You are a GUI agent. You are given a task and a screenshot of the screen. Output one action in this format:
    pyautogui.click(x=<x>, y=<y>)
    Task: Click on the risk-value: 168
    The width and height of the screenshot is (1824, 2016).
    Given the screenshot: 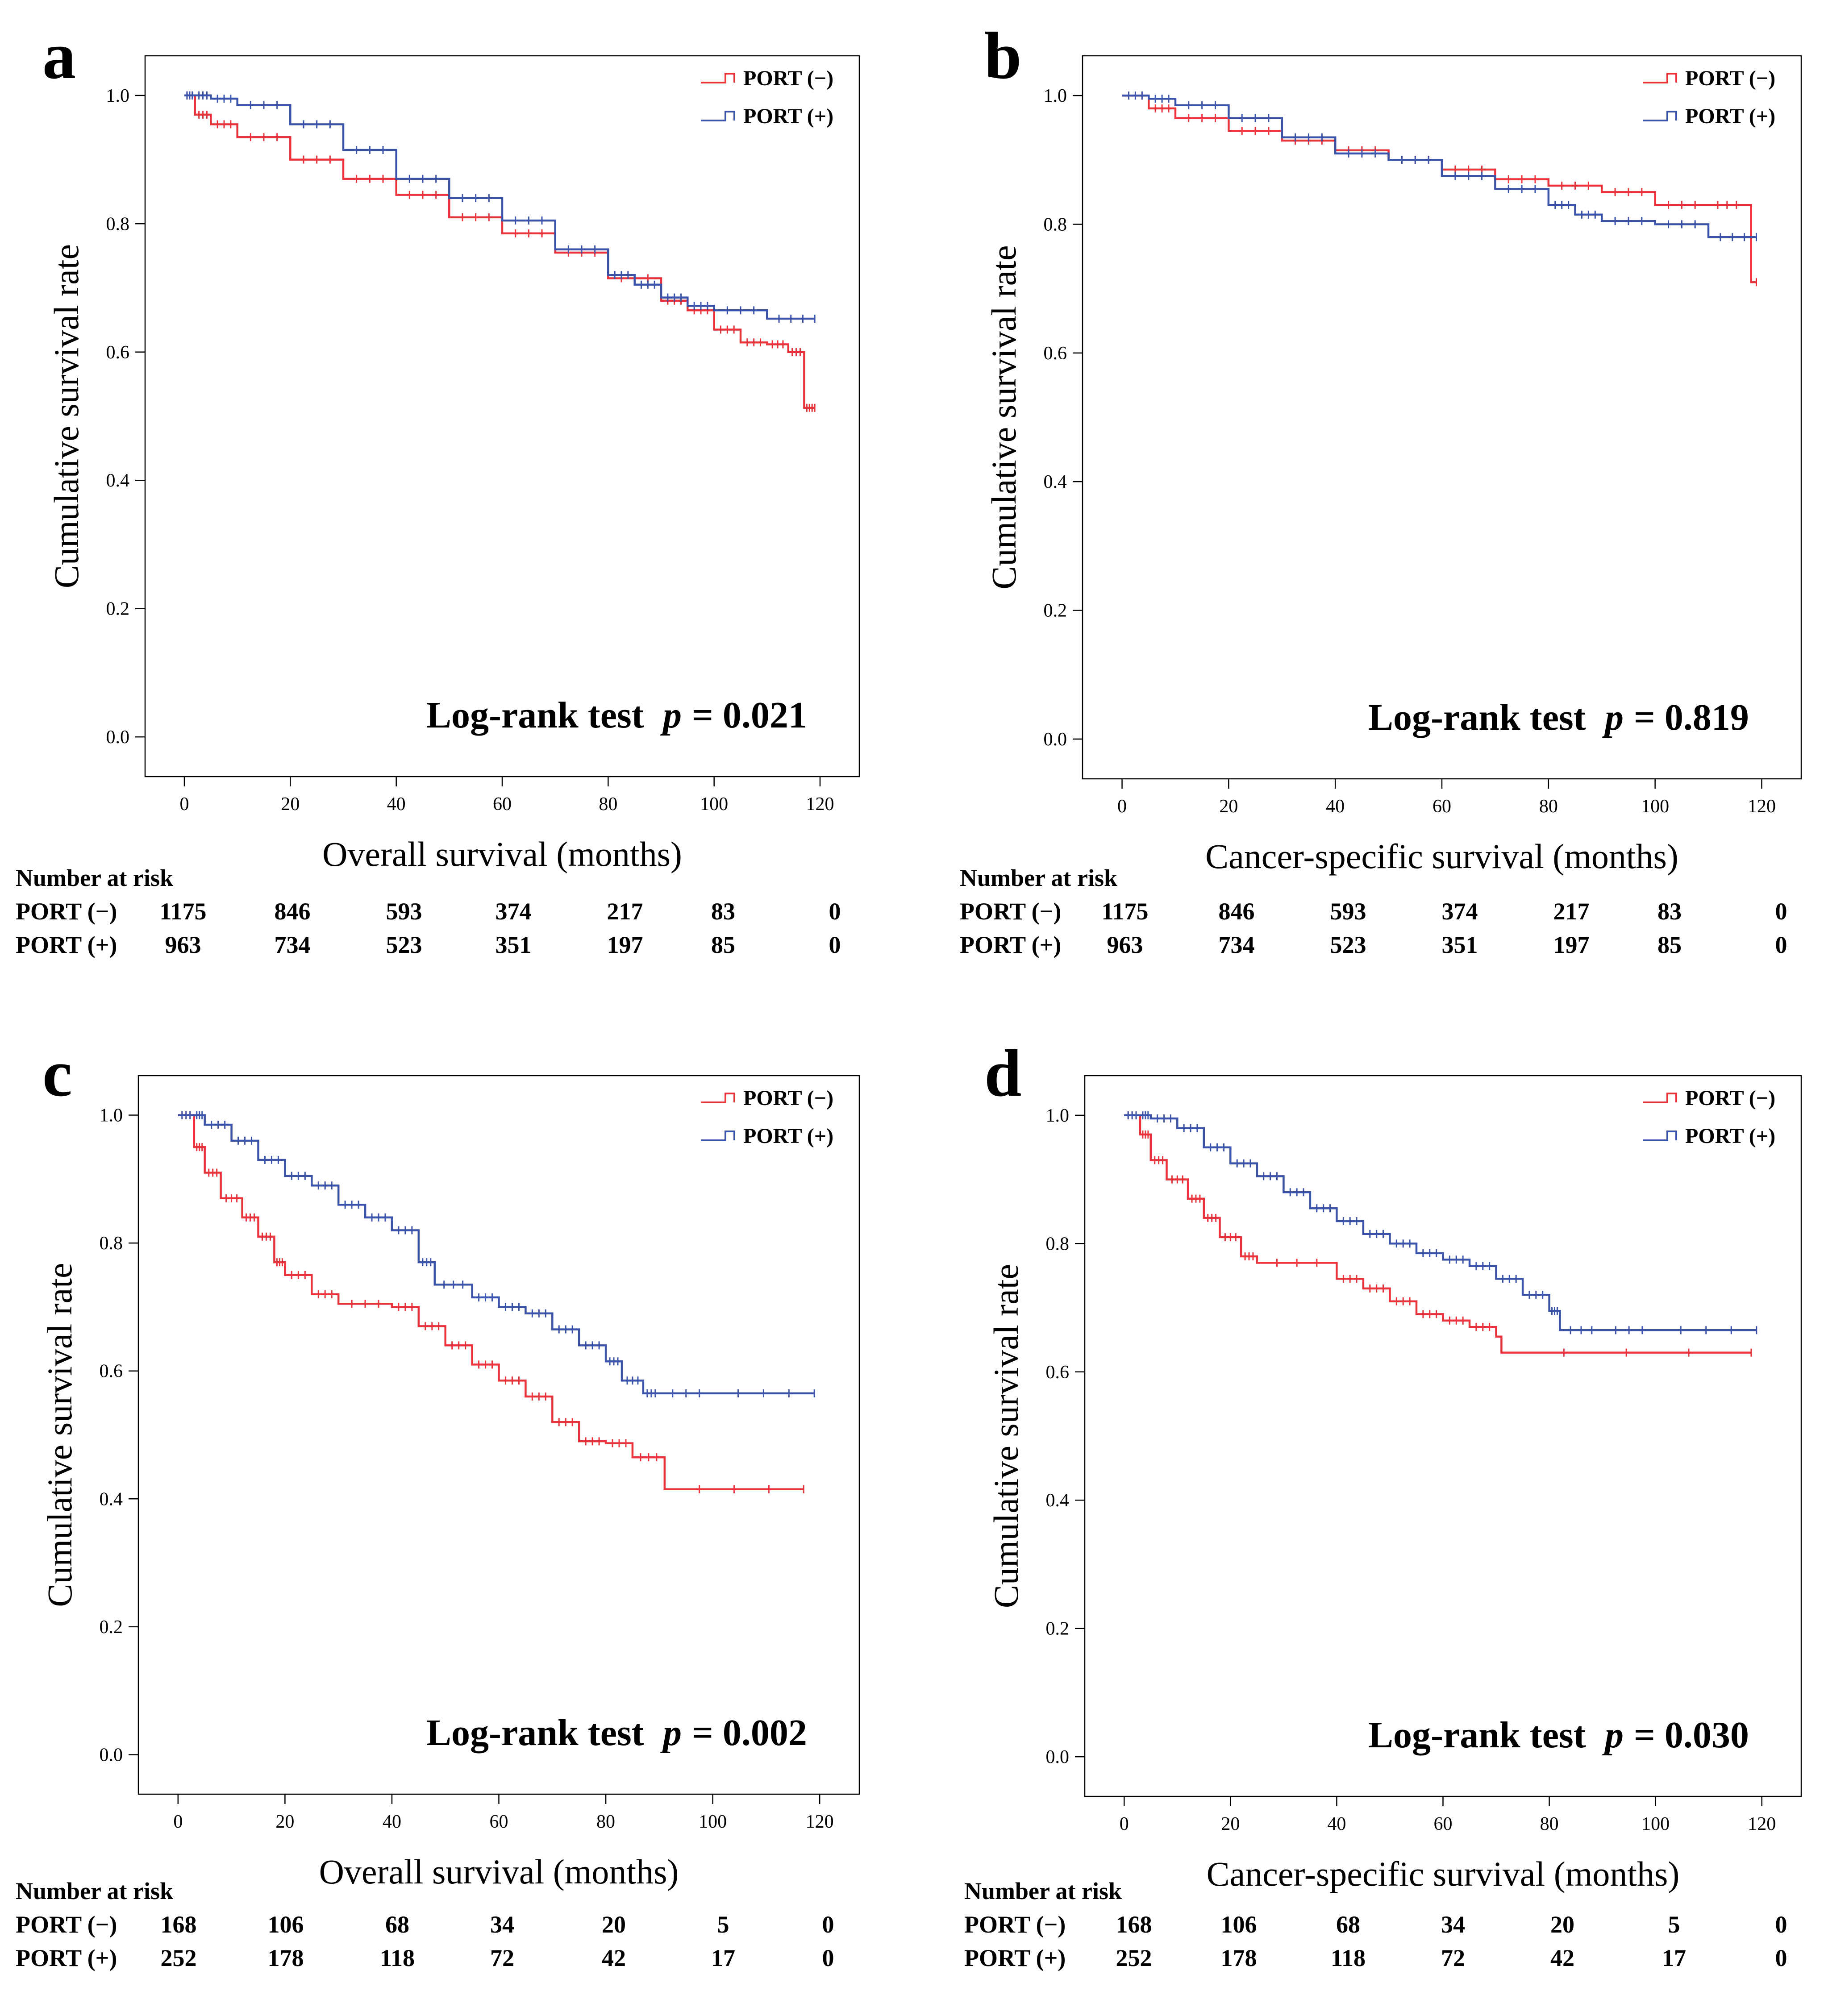 What is the action you would take?
    pyautogui.click(x=179, y=1924)
    